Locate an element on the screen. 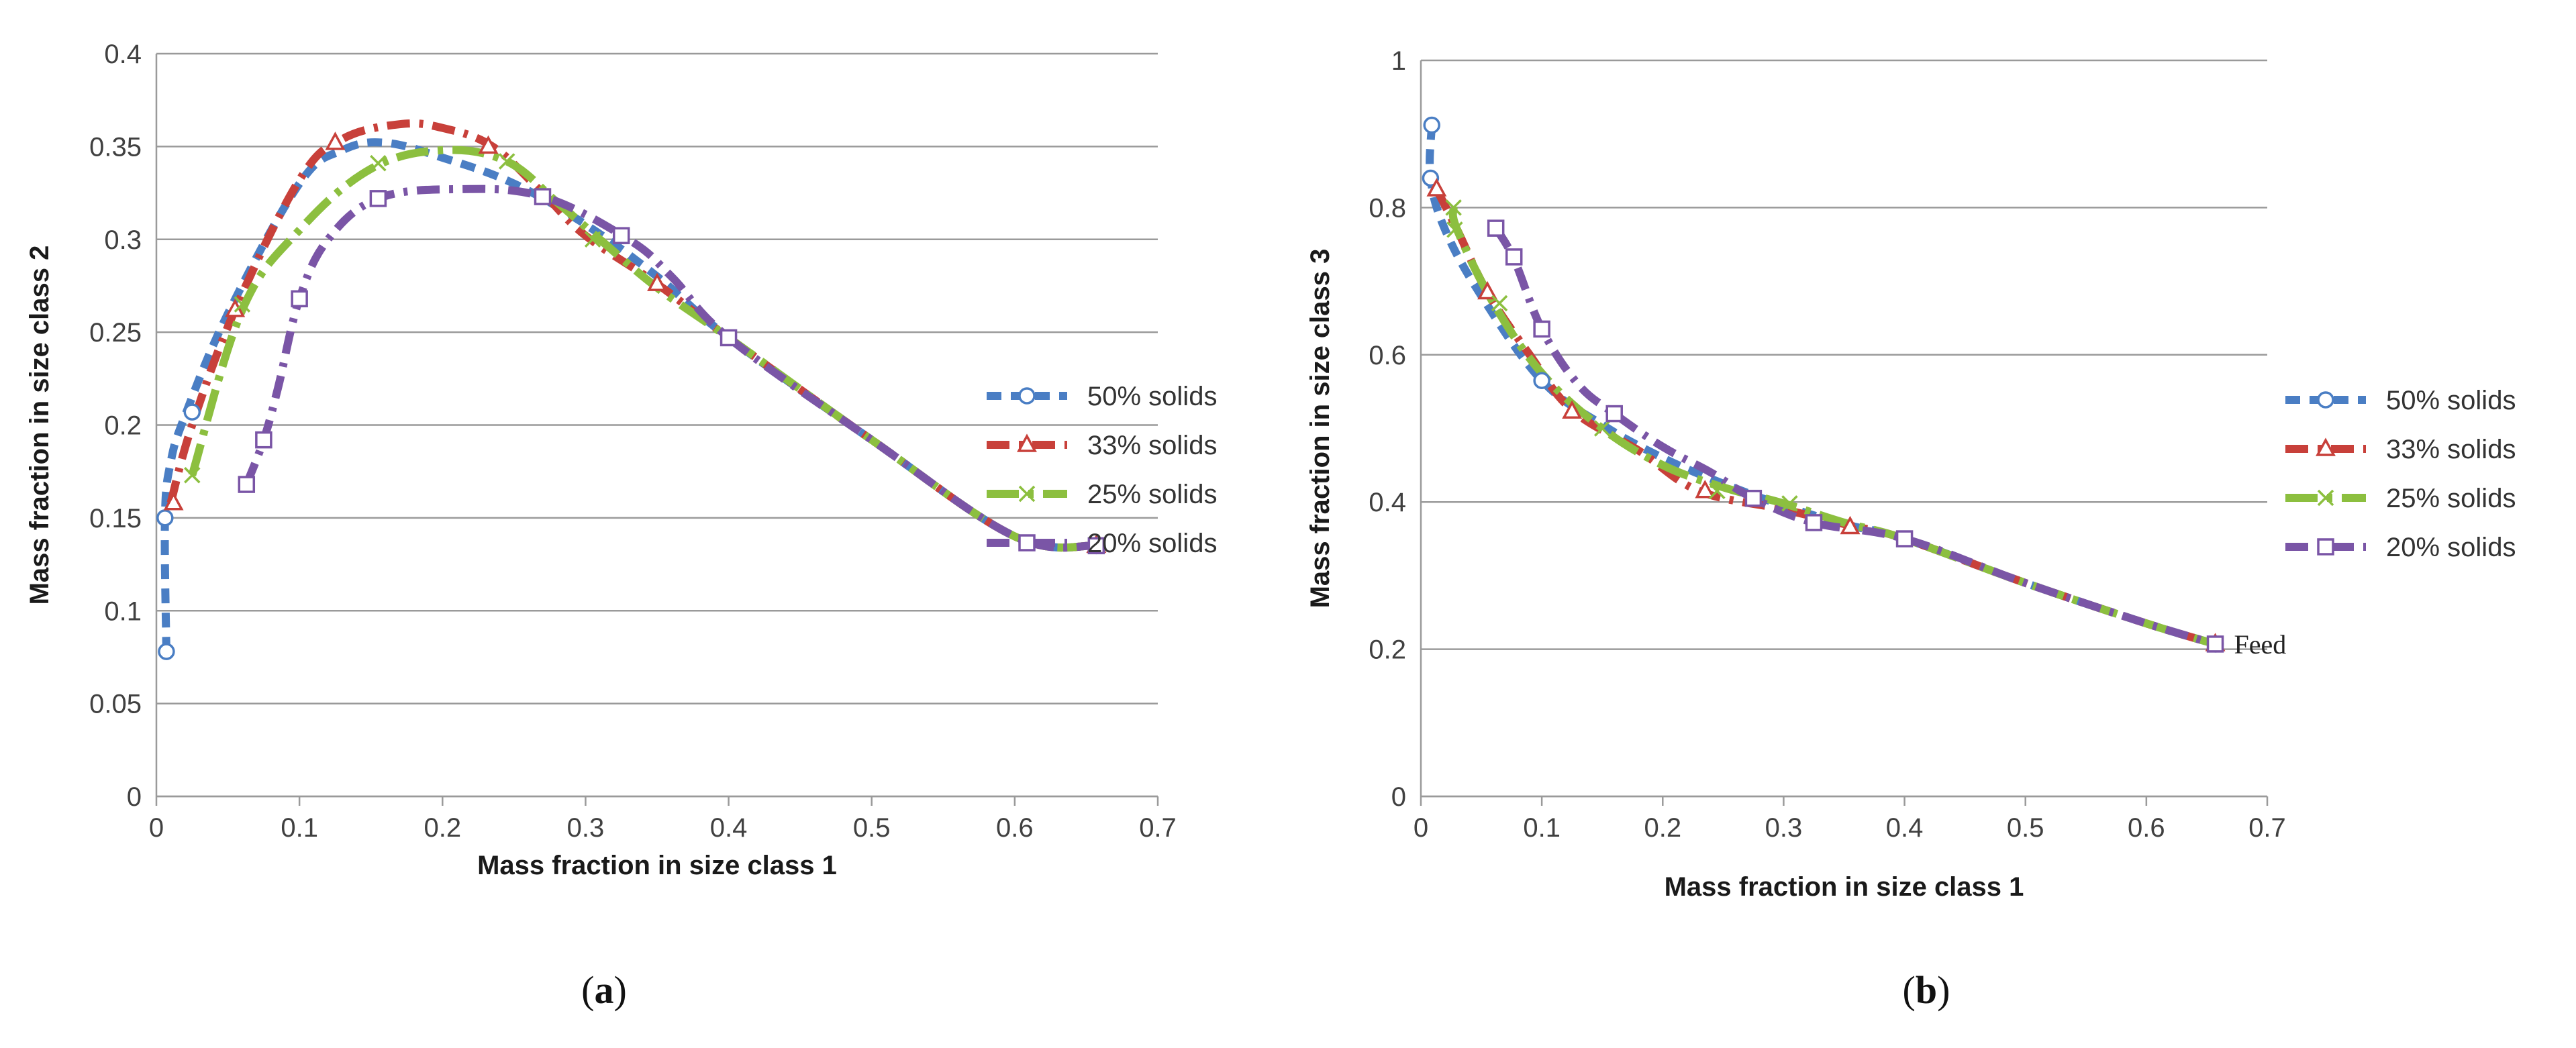 This screenshot has height=1048, width=2576. legend-a: 50% solids 33% solids 25% solids 20% solids is located at coordinates (1102, 470).